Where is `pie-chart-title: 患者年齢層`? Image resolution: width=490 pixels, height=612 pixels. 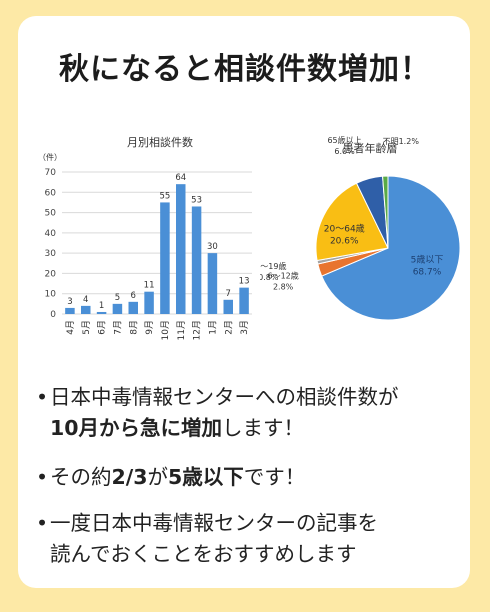 pie-chart-title: 患者年齢層 is located at coordinates (370, 148).